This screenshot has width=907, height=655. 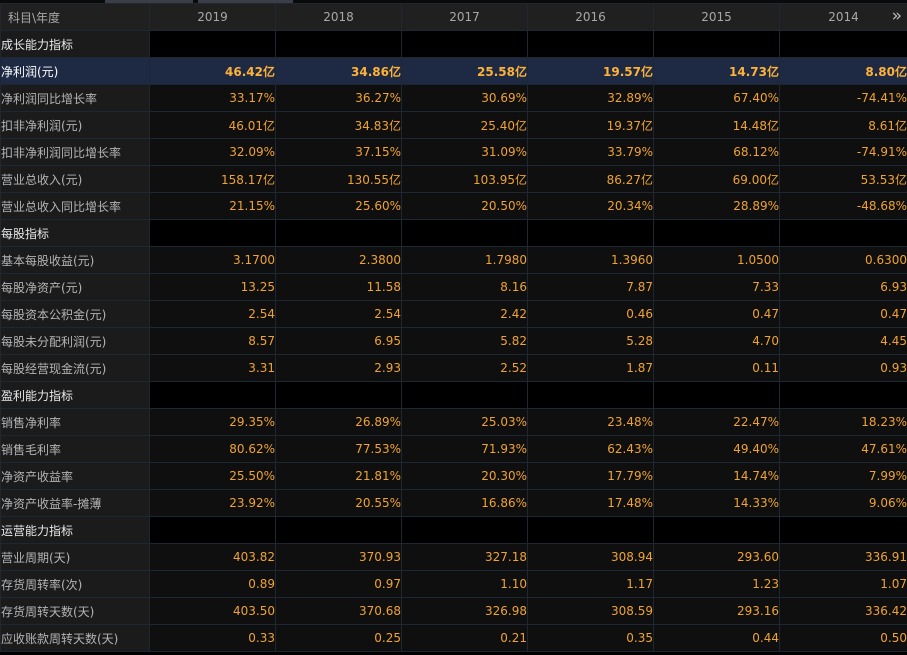 I want to click on table-row: 每股资本公积金(元) 2.54 2.54 2.42 0.46 0.47 0.47, so click(x=453, y=314).